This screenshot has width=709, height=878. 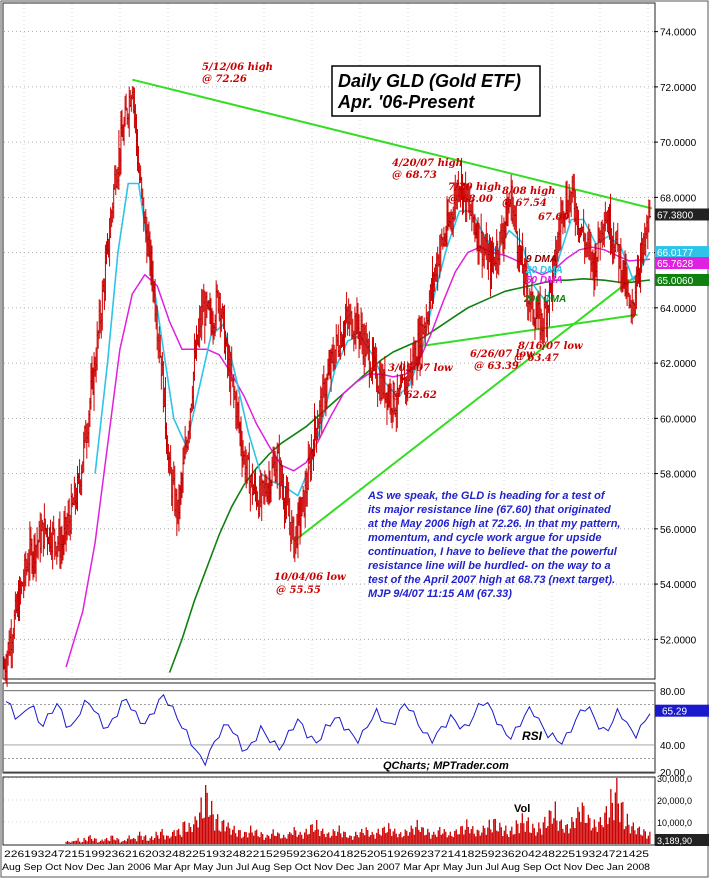 I want to click on label-50dma: 50 DMA, so click(x=544, y=280).